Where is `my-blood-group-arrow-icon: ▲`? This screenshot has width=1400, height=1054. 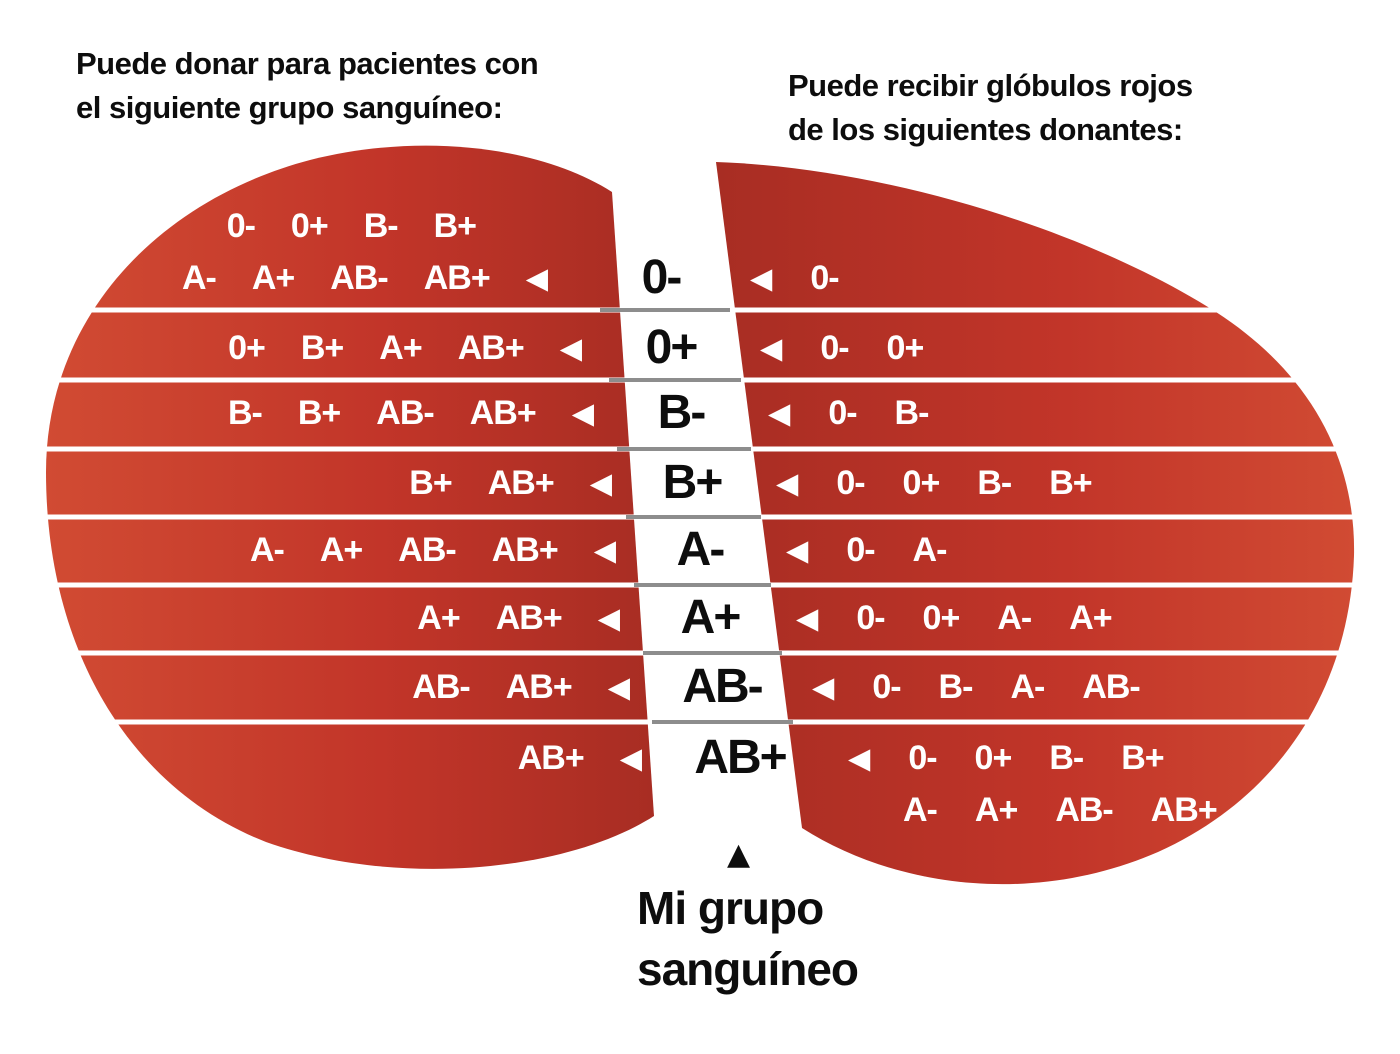
my-blood-group-arrow-icon: ▲ is located at coordinates (739, 854).